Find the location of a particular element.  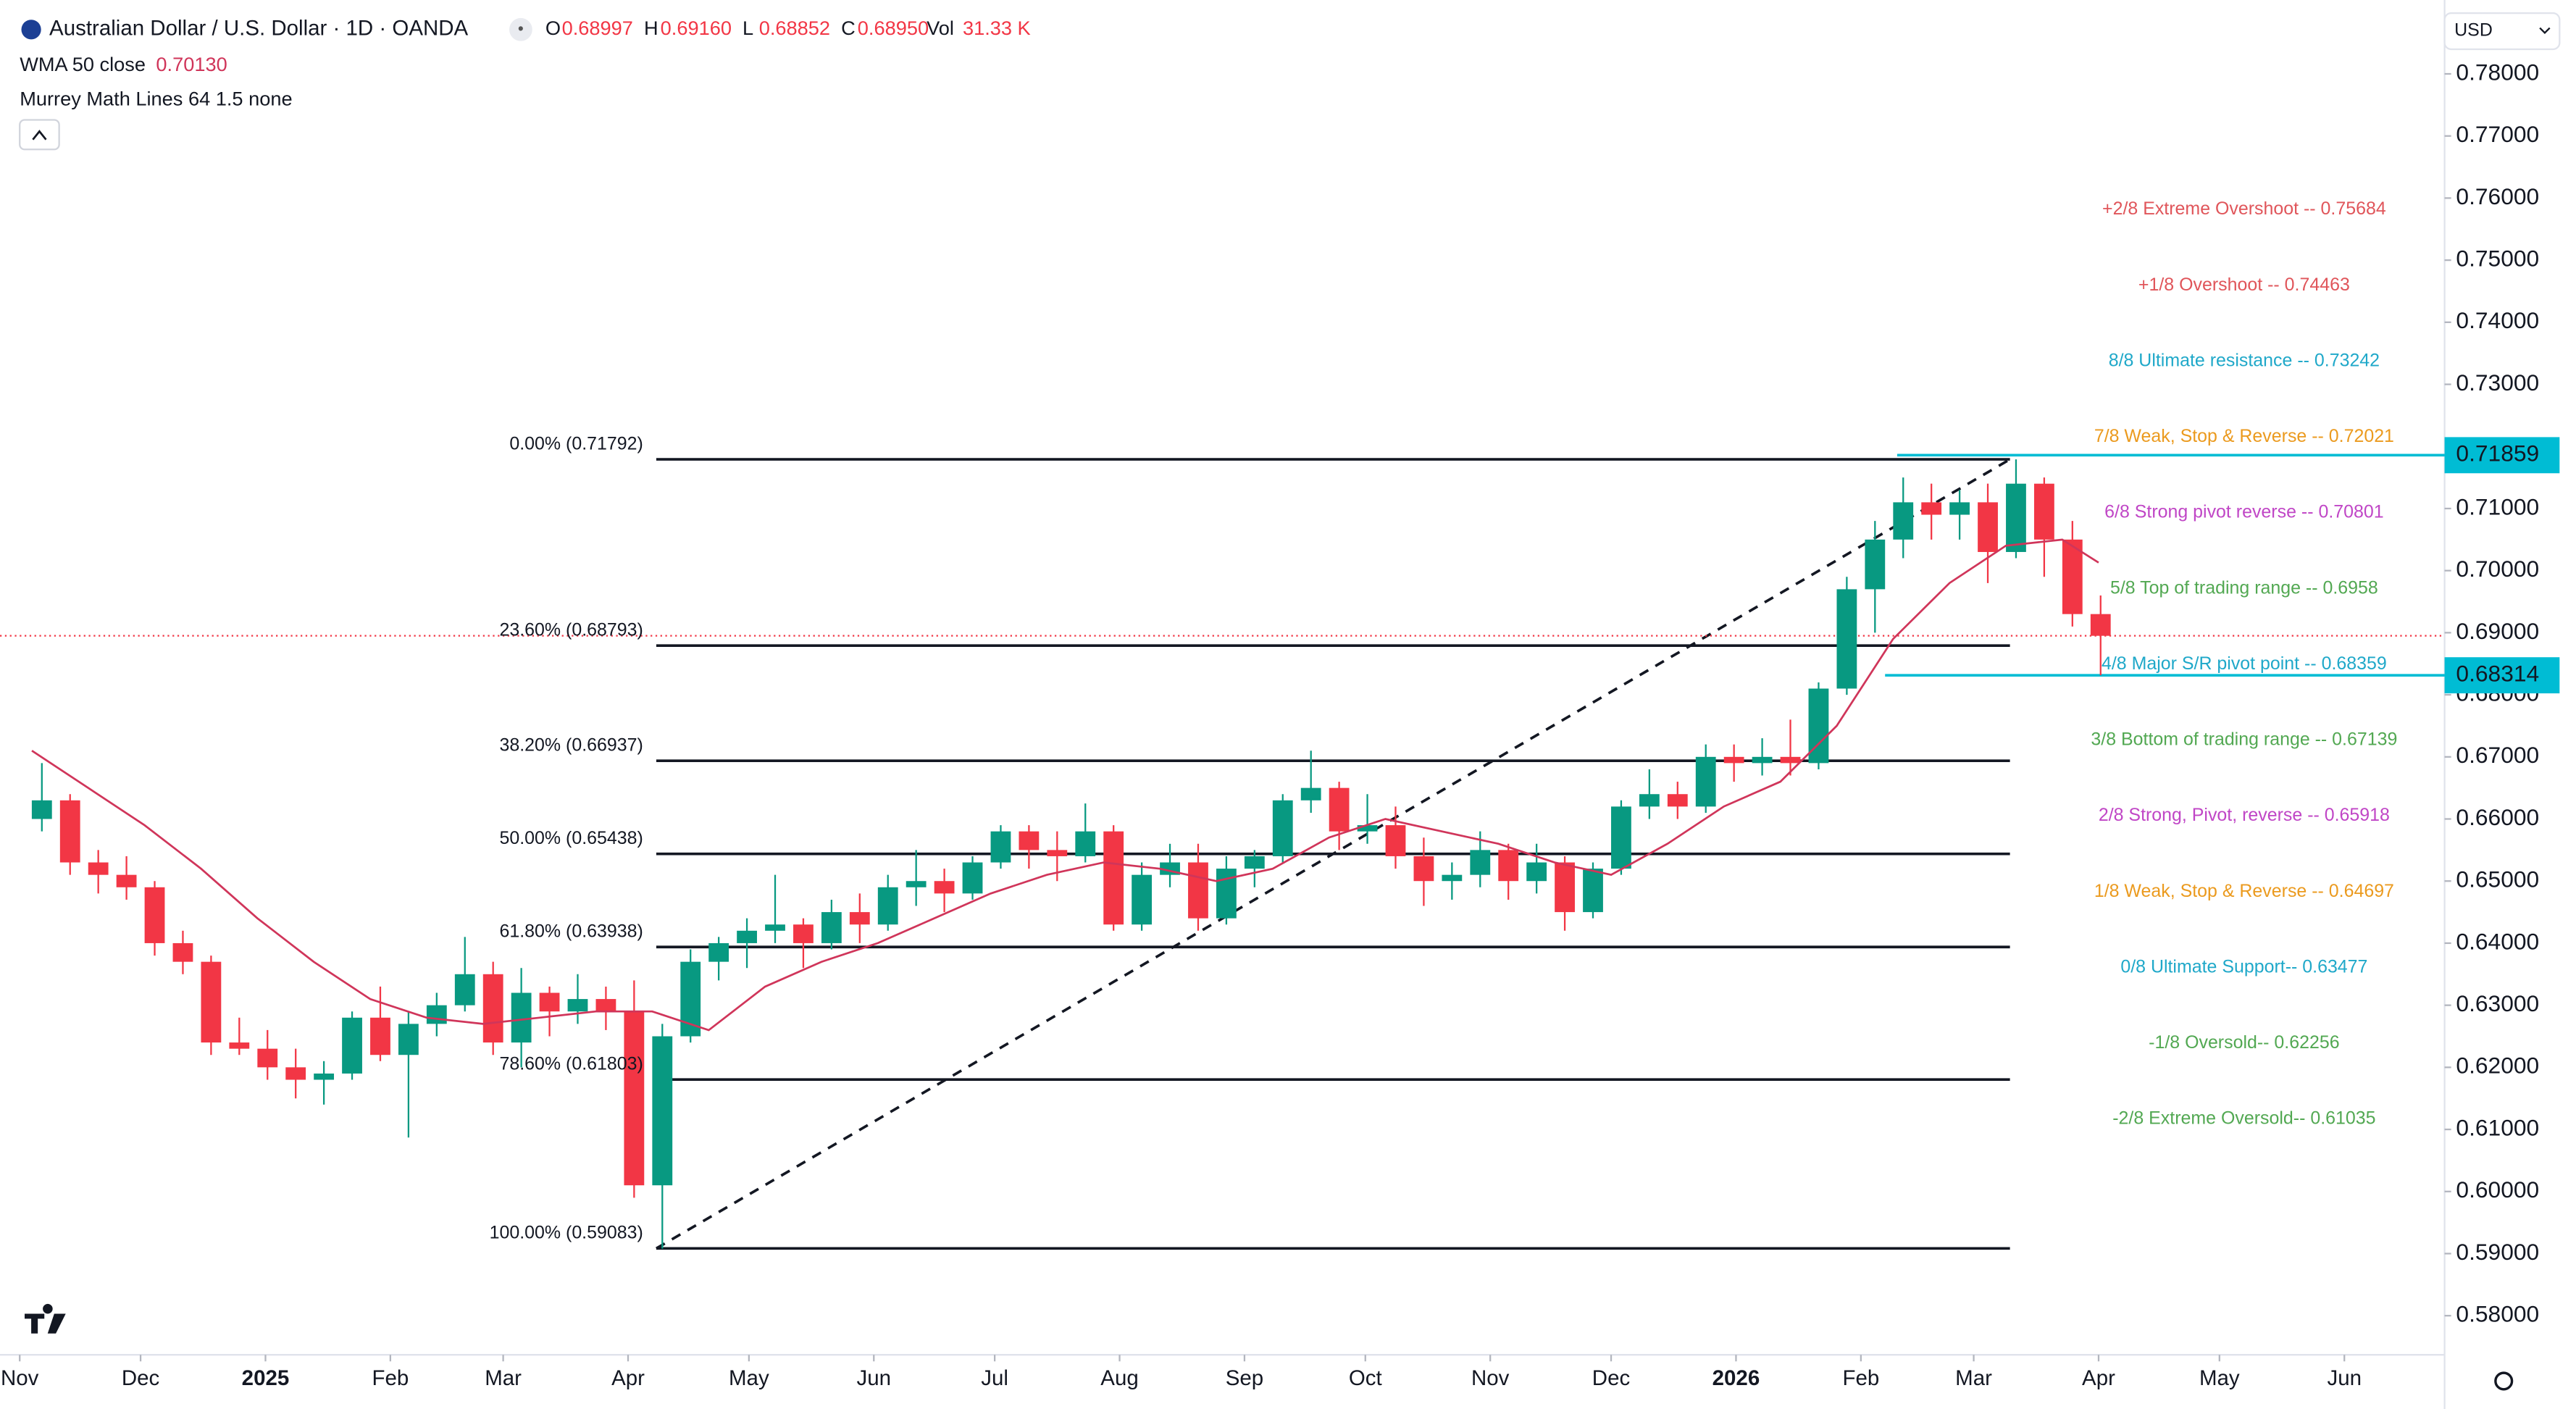

ohlc-value: 0.68852 is located at coordinates (794, 28).